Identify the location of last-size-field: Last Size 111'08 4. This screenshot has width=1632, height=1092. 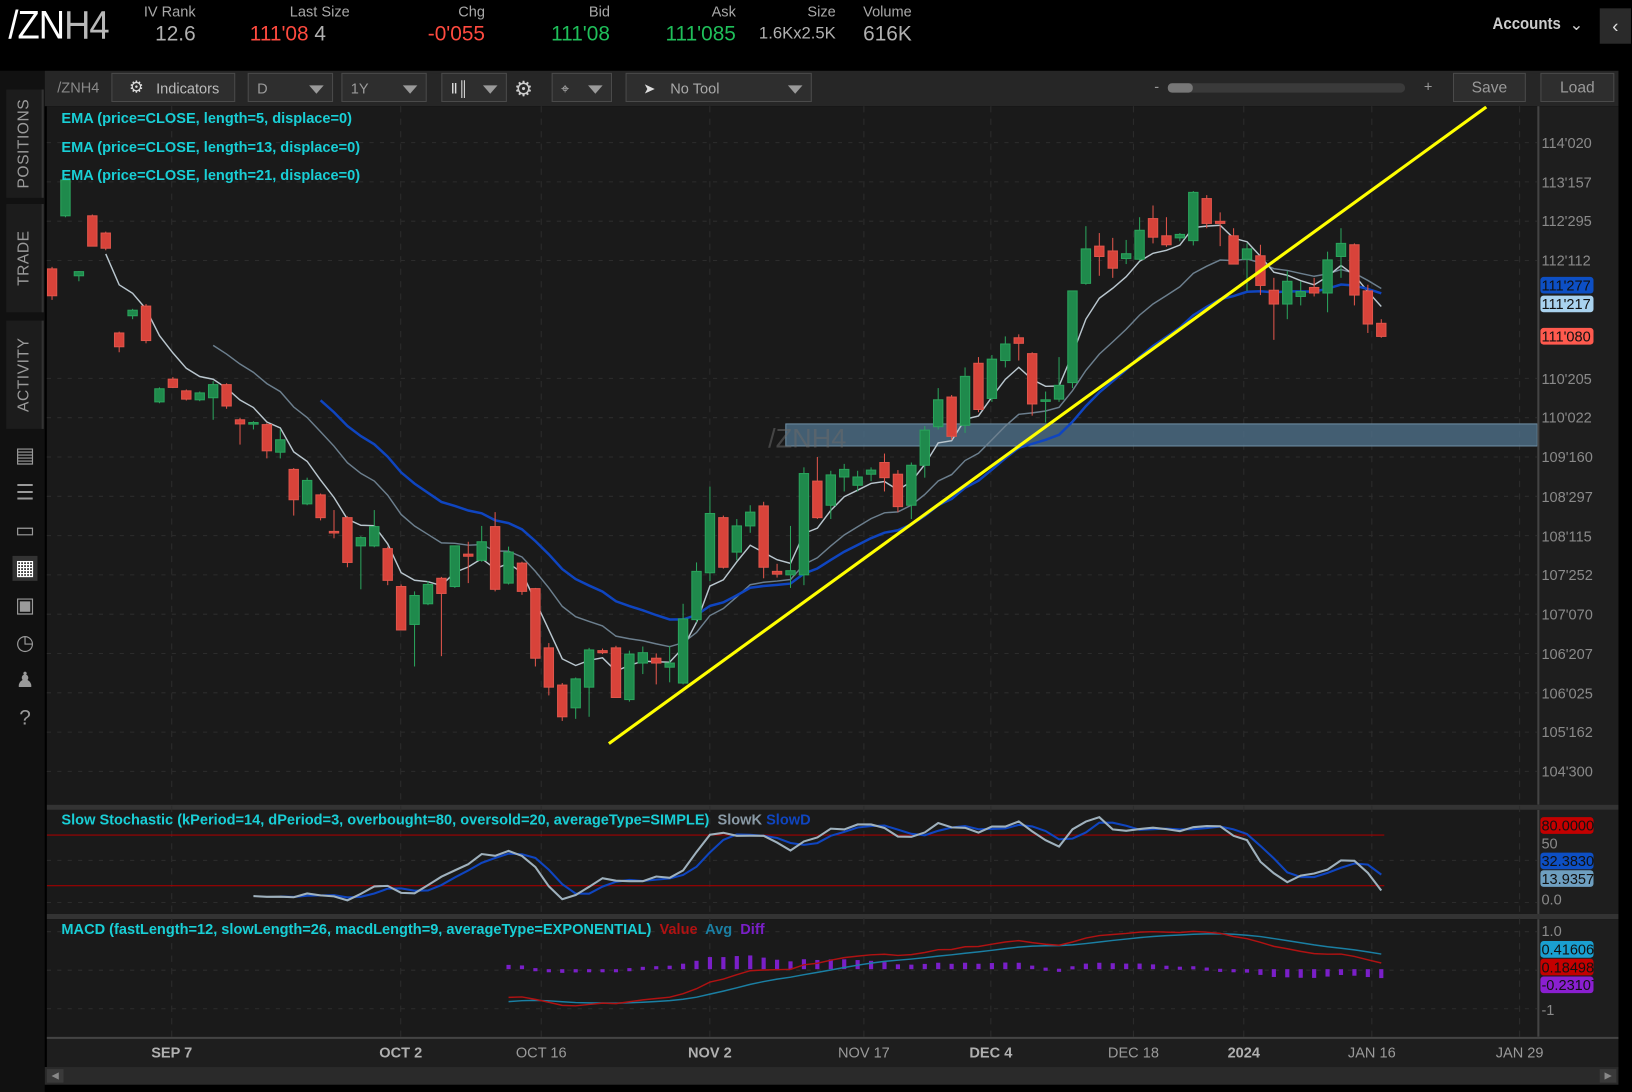
(300, 25).